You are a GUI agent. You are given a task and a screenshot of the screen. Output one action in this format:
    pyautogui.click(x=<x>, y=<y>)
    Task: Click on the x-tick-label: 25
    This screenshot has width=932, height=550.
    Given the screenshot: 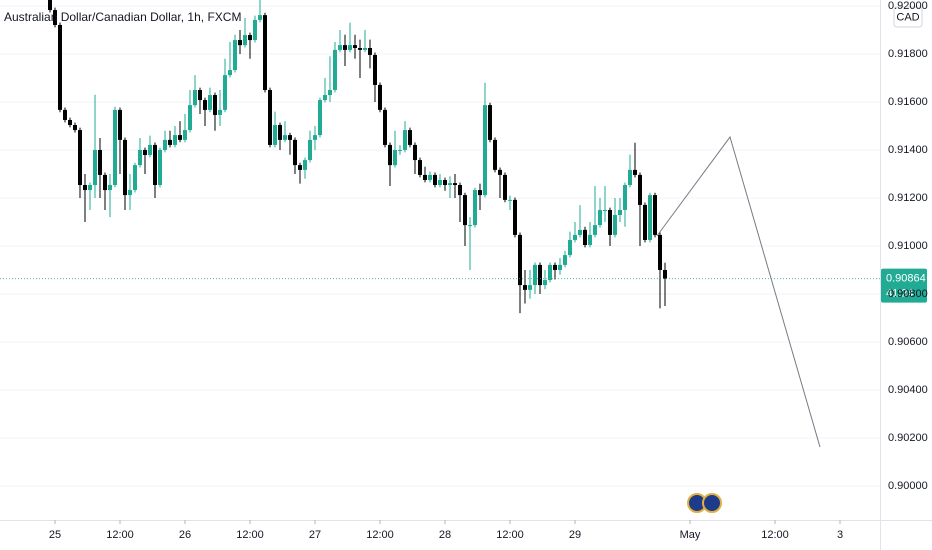 What is the action you would take?
    pyautogui.click(x=55, y=535)
    